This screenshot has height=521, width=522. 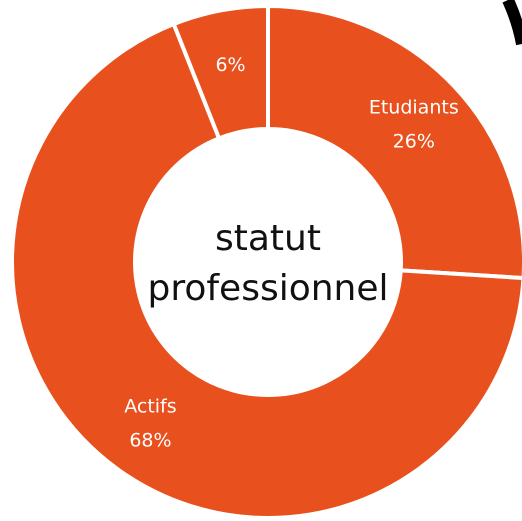 What do you see at coordinates (268, 238) in the screenshot?
I see `center-label: statut` at bounding box center [268, 238].